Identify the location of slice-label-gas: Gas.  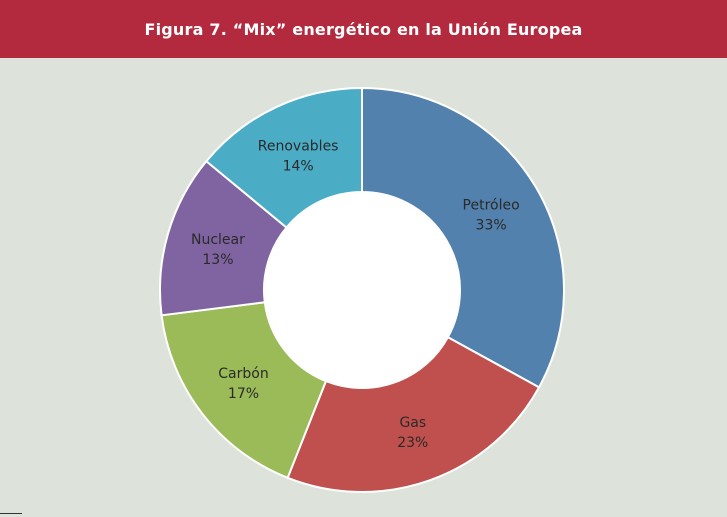
(412, 423).